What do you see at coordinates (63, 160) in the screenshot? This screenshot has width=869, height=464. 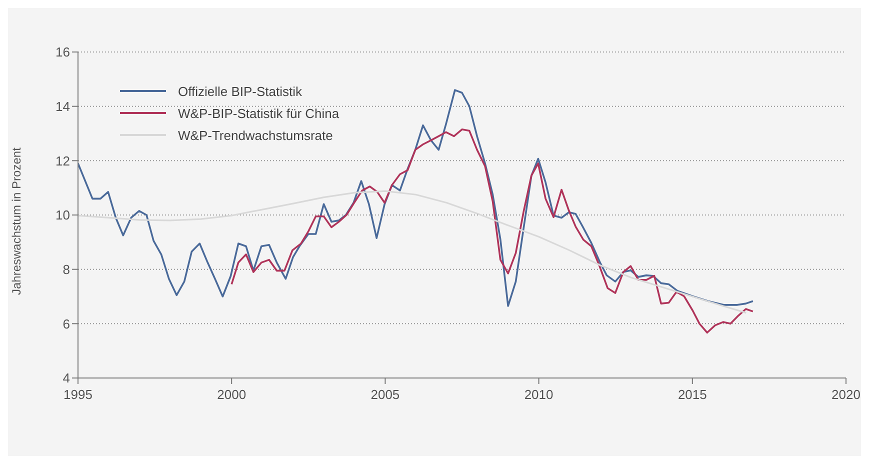 I see `y-tick-label: 12` at bounding box center [63, 160].